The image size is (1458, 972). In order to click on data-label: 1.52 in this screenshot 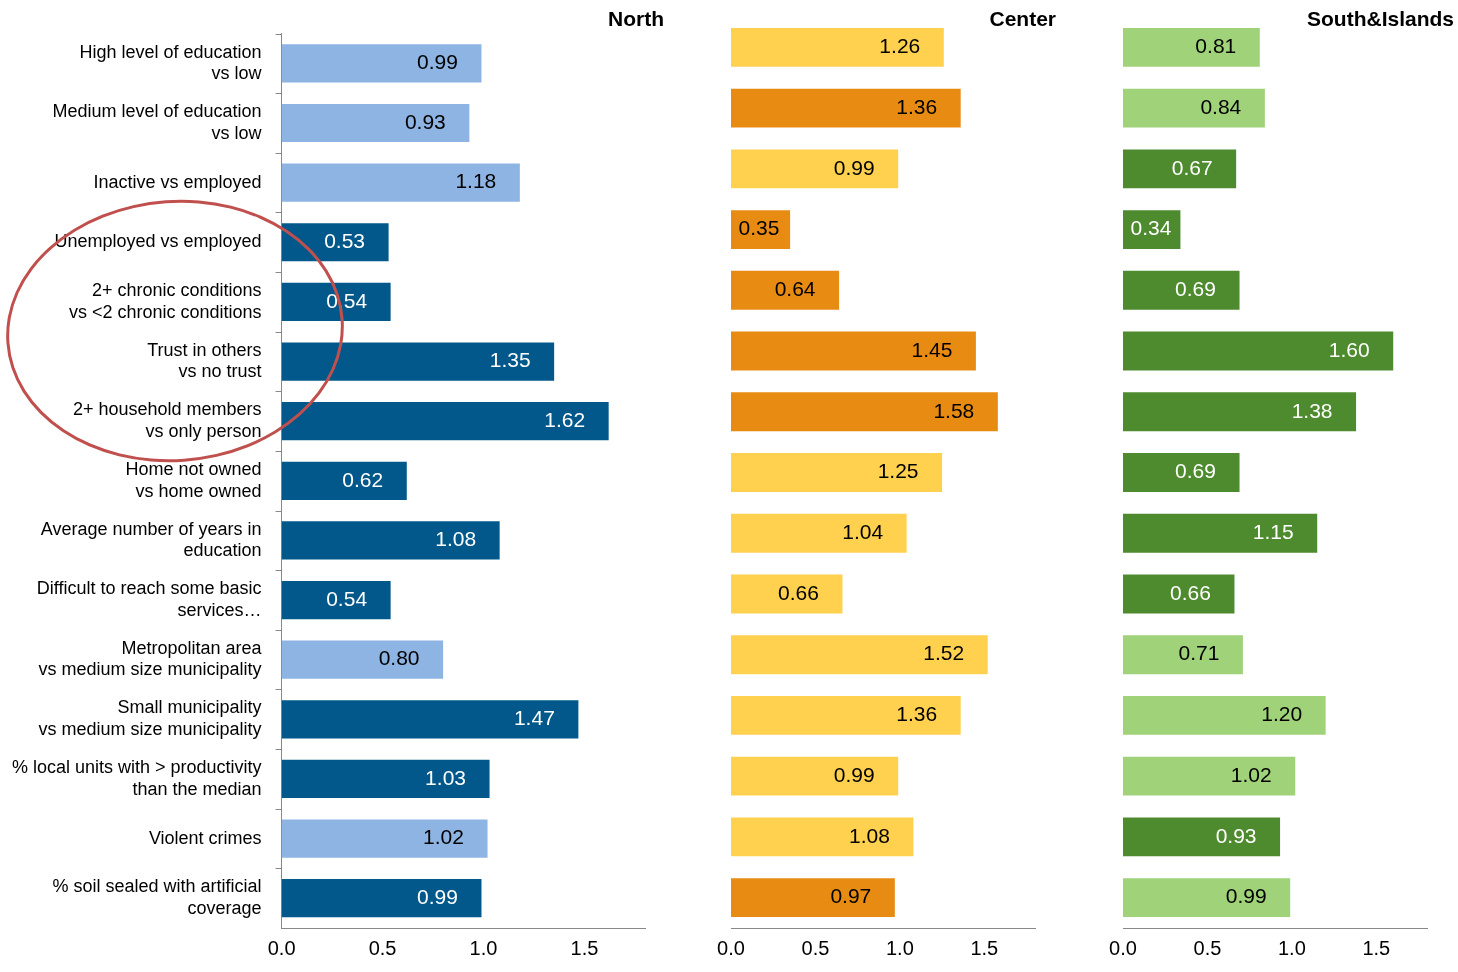, I will do `click(944, 653)`.